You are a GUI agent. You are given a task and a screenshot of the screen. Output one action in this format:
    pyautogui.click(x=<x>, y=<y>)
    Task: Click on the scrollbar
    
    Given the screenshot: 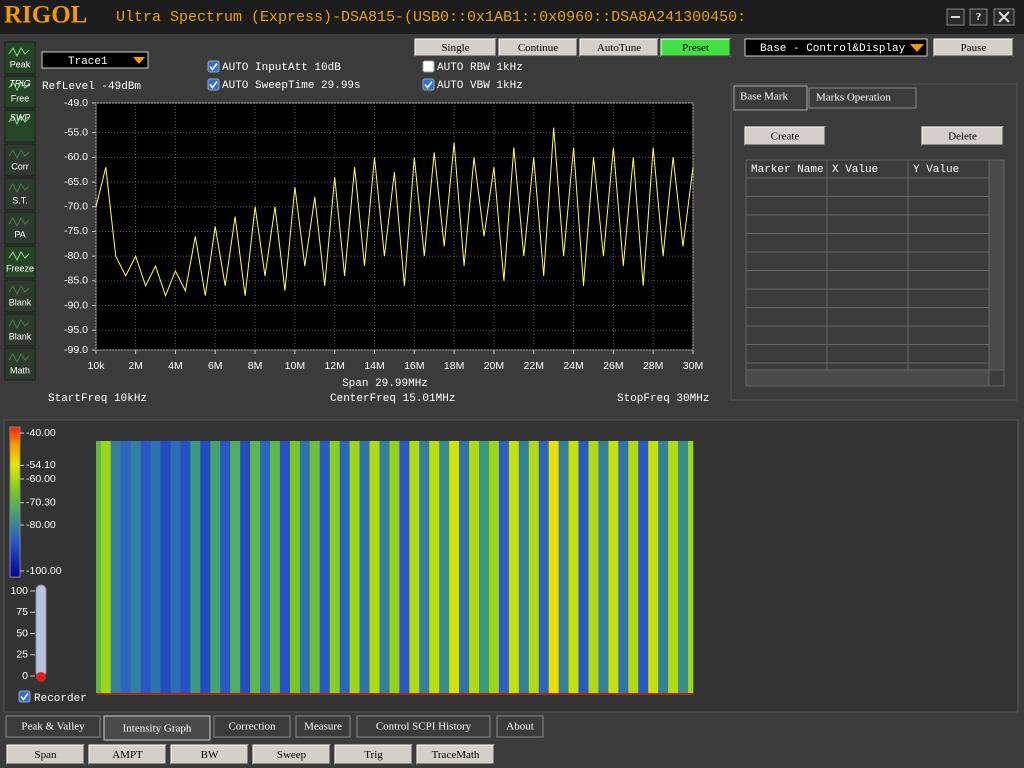 What is the action you would take?
    pyautogui.click(x=996, y=265)
    